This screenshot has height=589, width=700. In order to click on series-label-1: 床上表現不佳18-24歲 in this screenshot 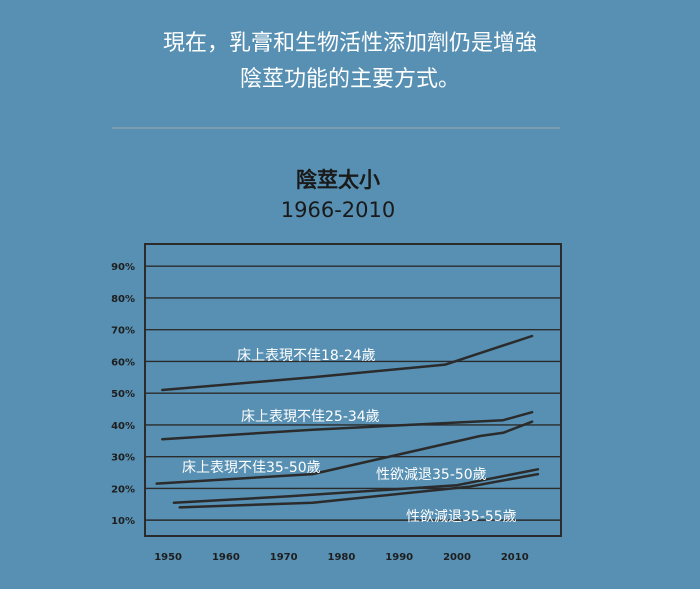, I will do `click(306, 356)`.